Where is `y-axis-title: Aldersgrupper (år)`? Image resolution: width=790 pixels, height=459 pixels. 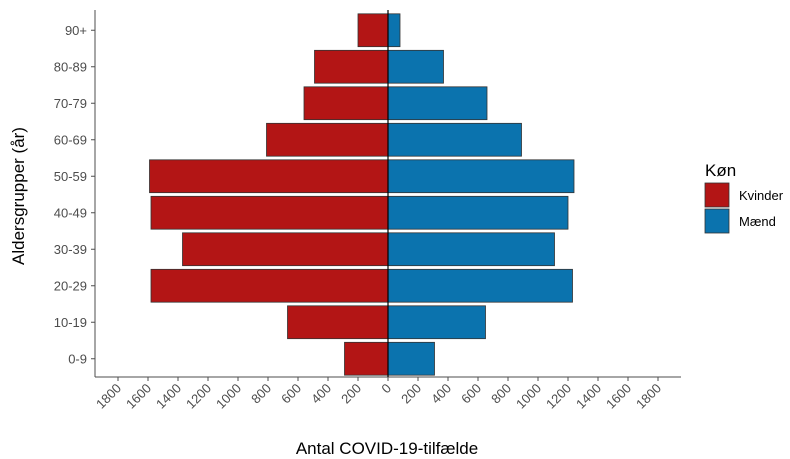
y-axis-title: Aldersgrupper (år) is located at coordinates (18, 196).